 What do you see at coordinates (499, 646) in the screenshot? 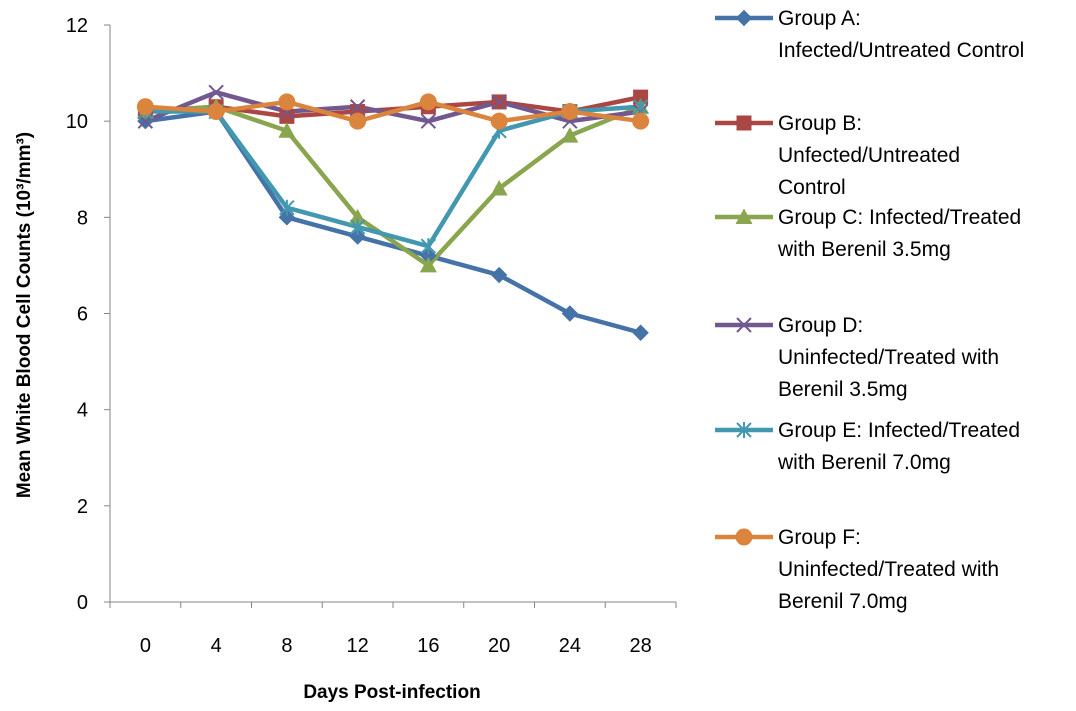
I see `x-tick-label: 20` at bounding box center [499, 646].